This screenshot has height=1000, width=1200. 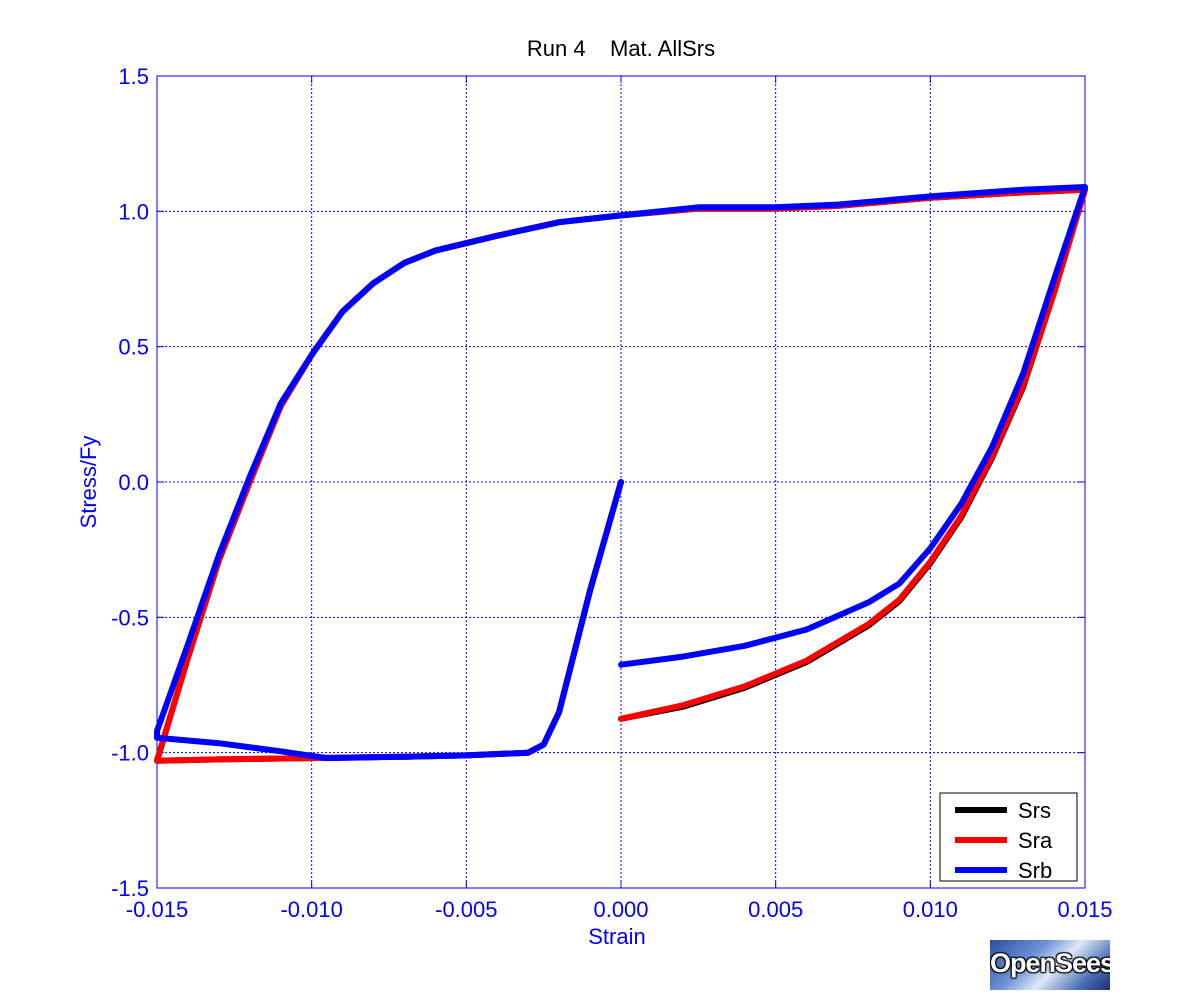 What do you see at coordinates (930, 909) in the screenshot?
I see `x-tick-label: 0.010` at bounding box center [930, 909].